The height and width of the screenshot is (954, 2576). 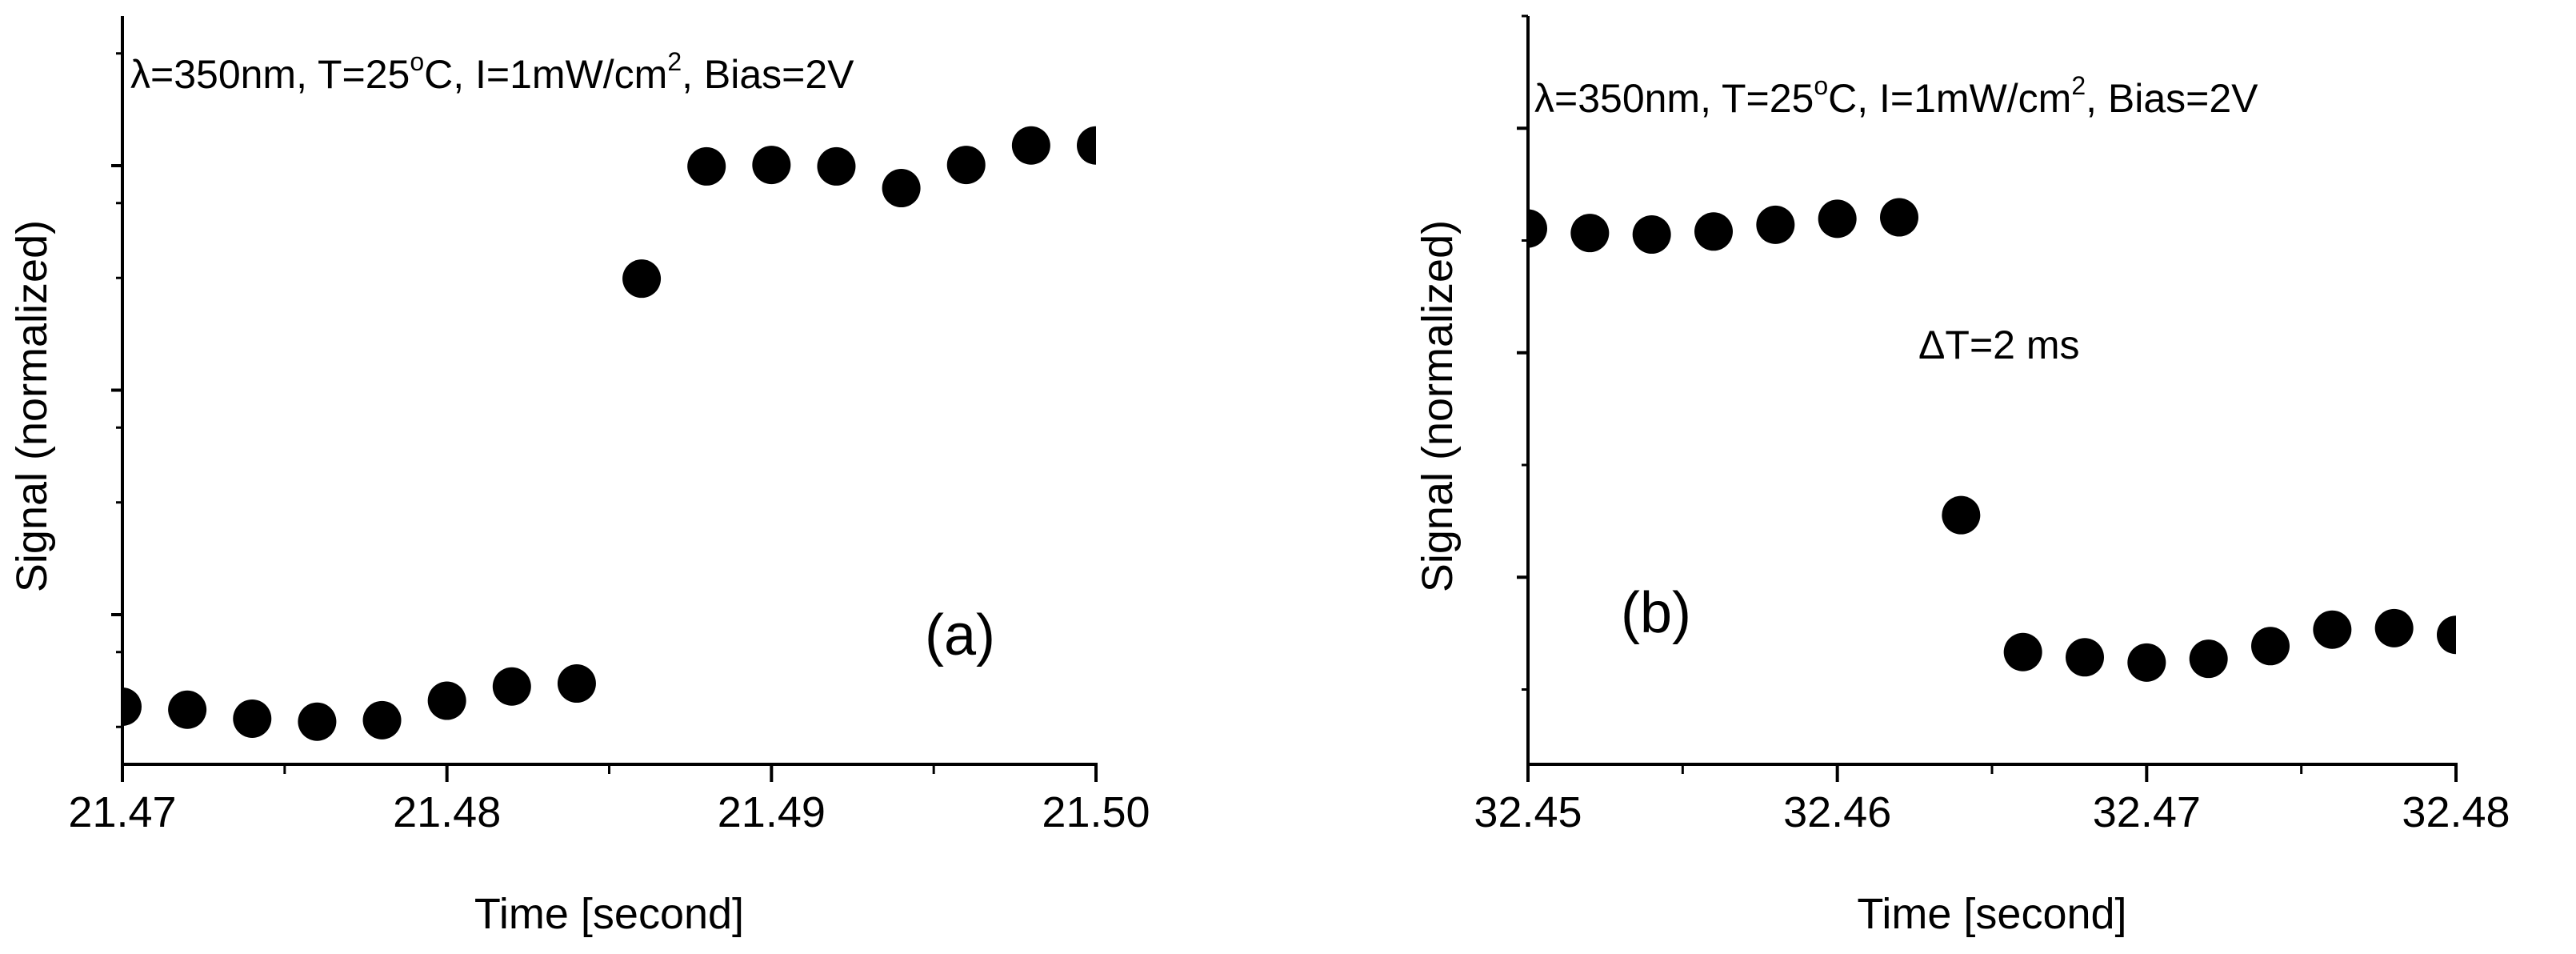 I want to click on panel-a-y-axis-label: Signal (normalized), so click(x=32, y=406).